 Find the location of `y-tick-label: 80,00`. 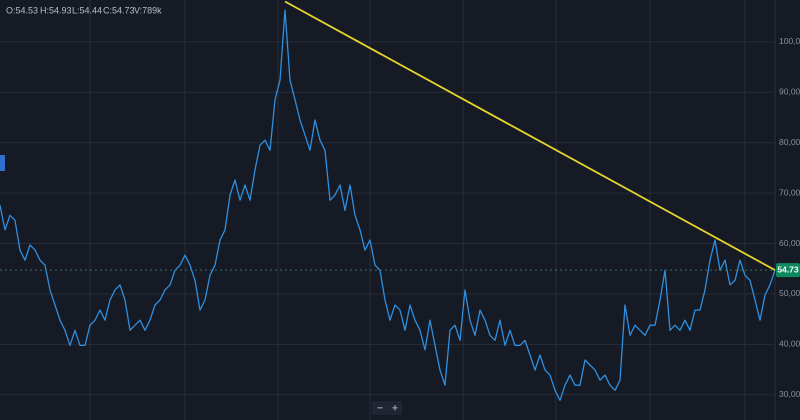

y-tick-label: 80,00 is located at coordinates (789, 142).